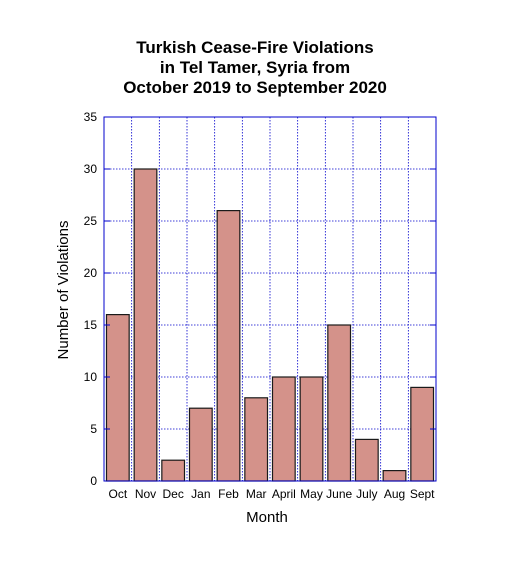  What do you see at coordinates (254, 47) in the screenshot?
I see `chart-title-line-1: Turkish Cease-Fire Violations` at bounding box center [254, 47].